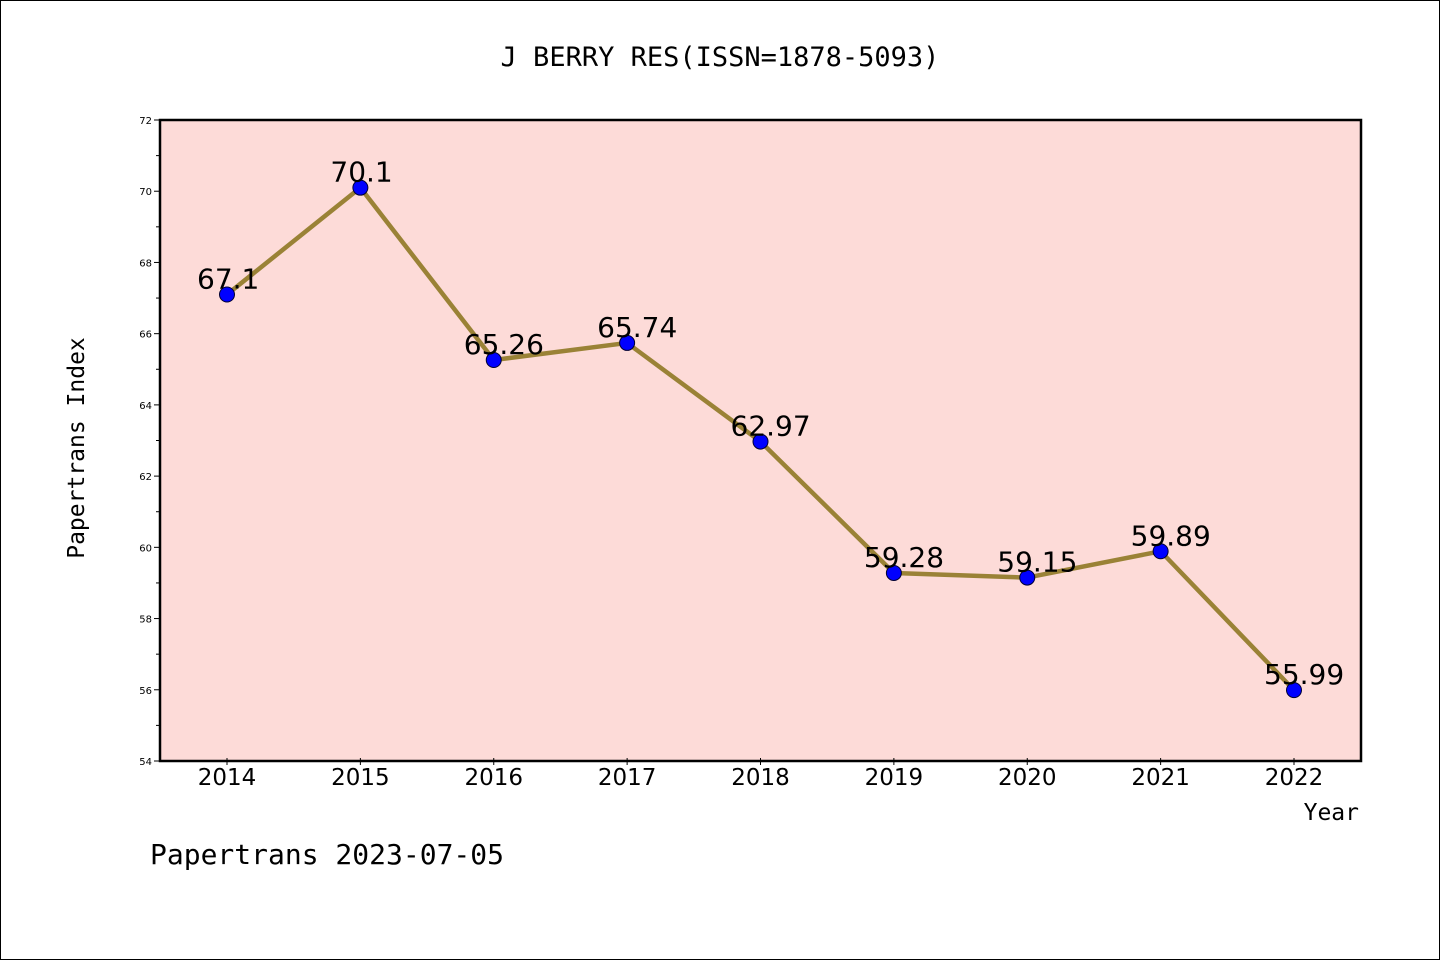 This screenshot has width=1440, height=960. Describe the element at coordinates (327, 854) in the screenshot. I see `footer-text: Papertrans 2023-07-05` at that location.